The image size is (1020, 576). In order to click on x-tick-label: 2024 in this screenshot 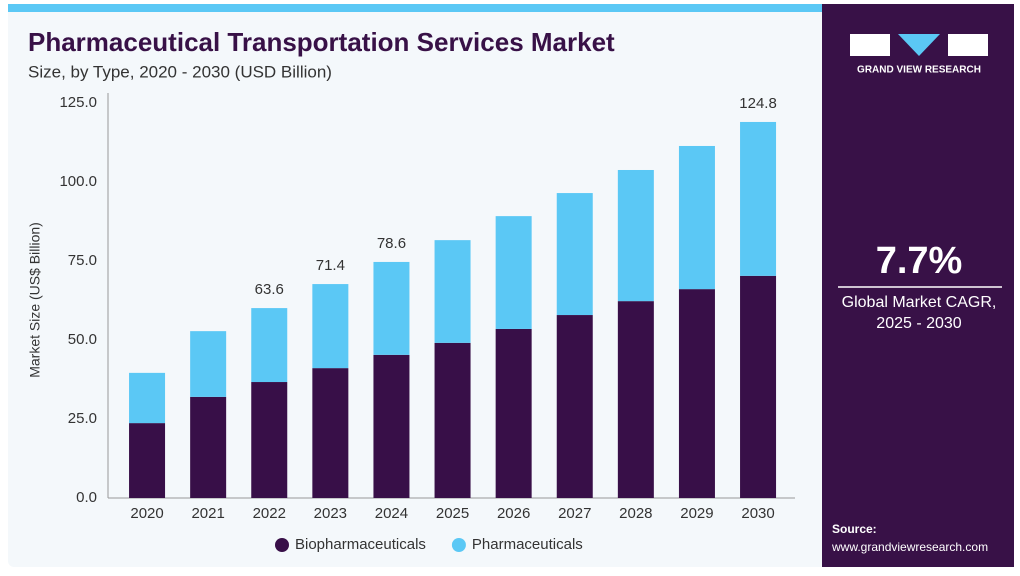, I will do `click(391, 513)`.